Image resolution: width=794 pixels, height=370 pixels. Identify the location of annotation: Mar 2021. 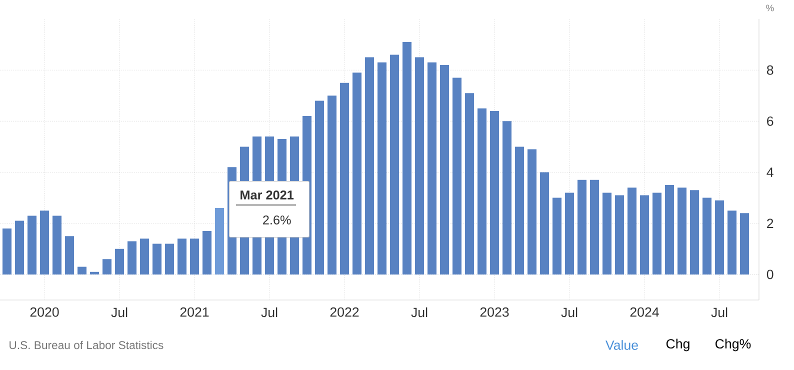
(267, 195).